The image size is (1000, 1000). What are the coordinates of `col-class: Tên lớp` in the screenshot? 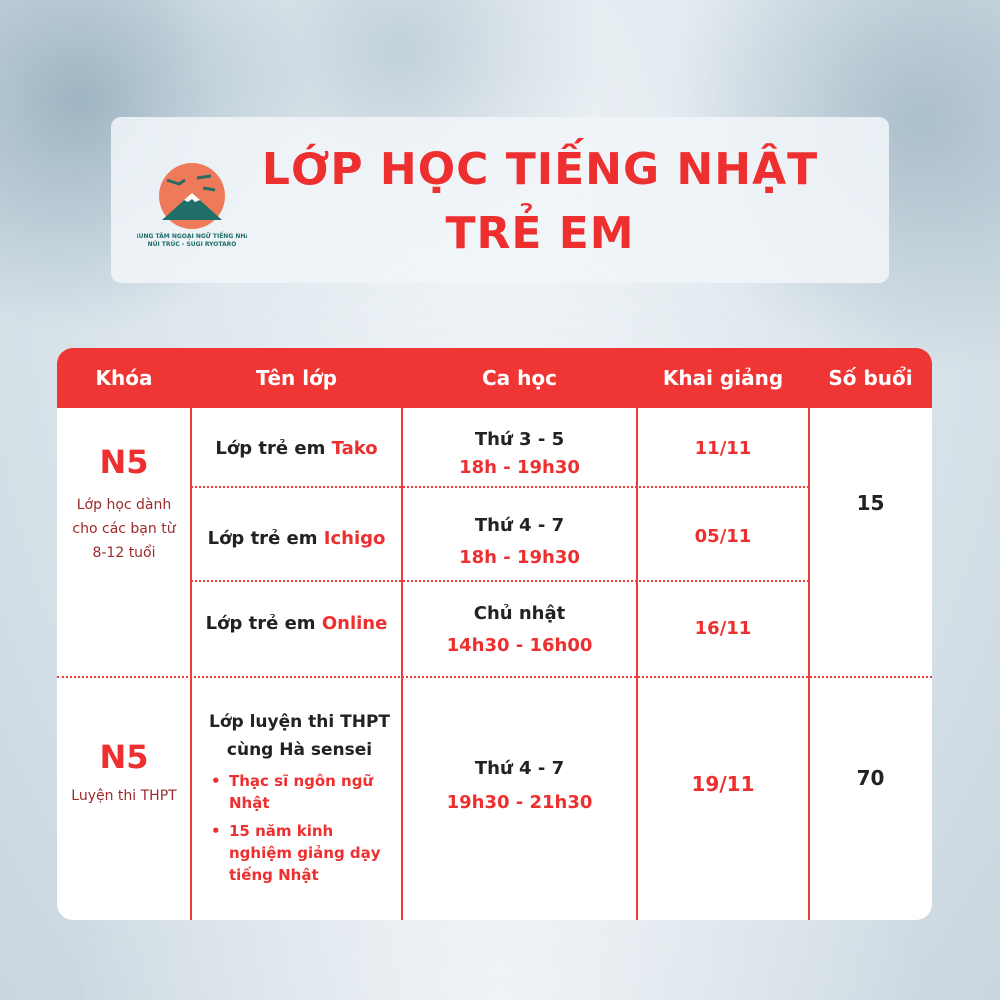 It's located at (296, 378).